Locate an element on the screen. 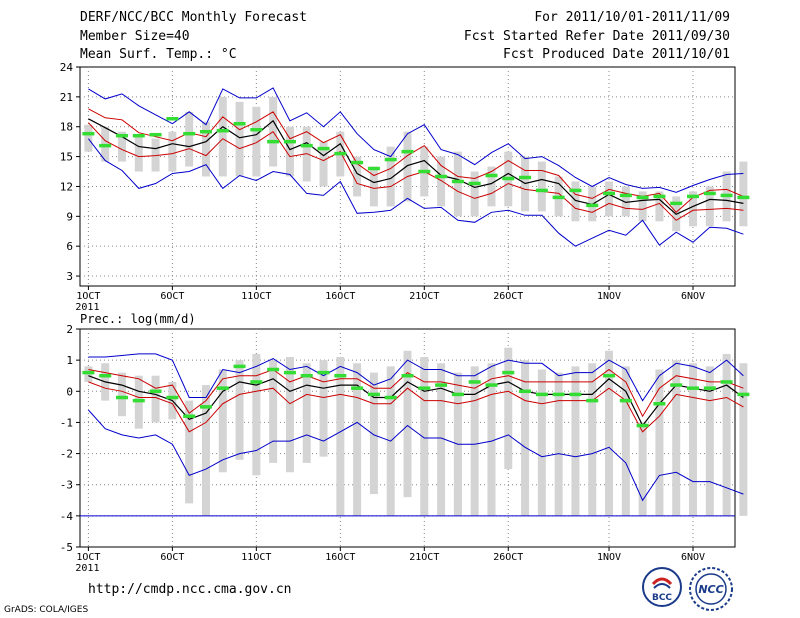  member-size-label: Member Size=40 is located at coordinates (135, 36).